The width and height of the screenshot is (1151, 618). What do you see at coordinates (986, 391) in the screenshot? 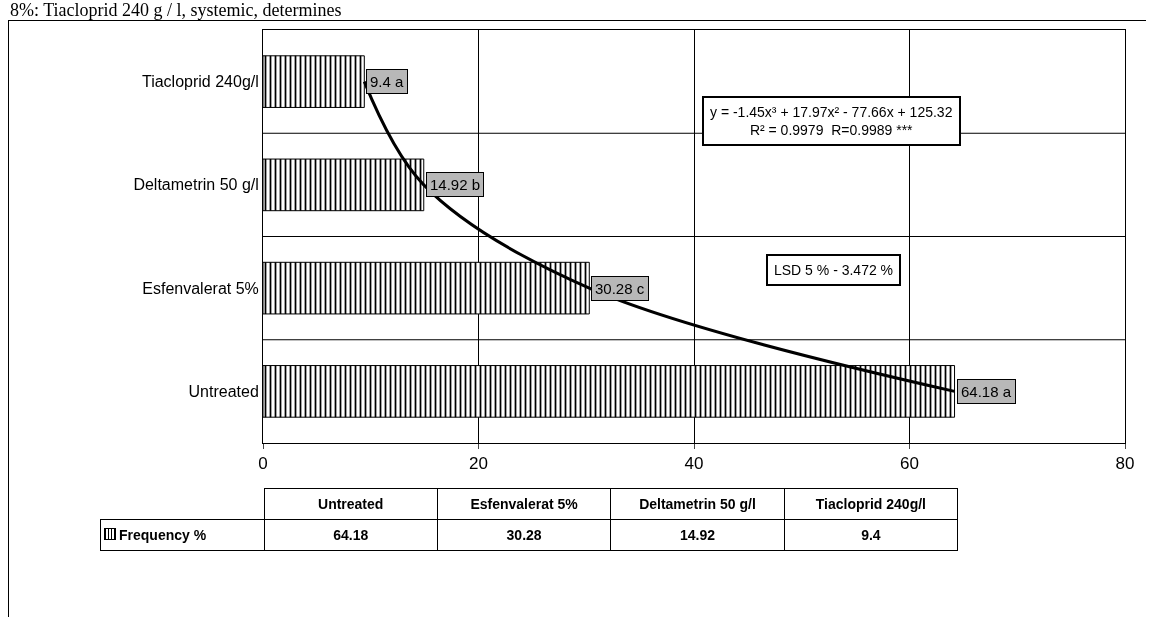
I see `data-label: 64.18 a` at bounding box center [986, 391].